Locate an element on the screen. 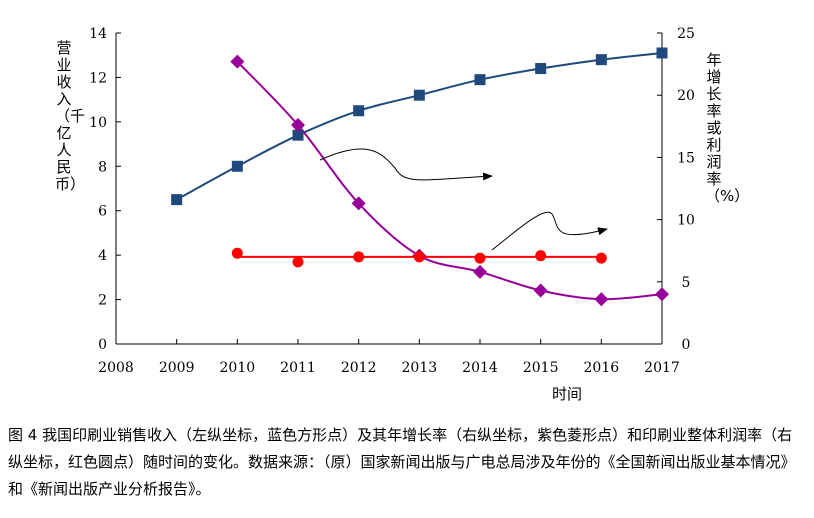 This screenshot has height=518, width=814. x-tick-label: 2013 is located at coordinates (420, 368).